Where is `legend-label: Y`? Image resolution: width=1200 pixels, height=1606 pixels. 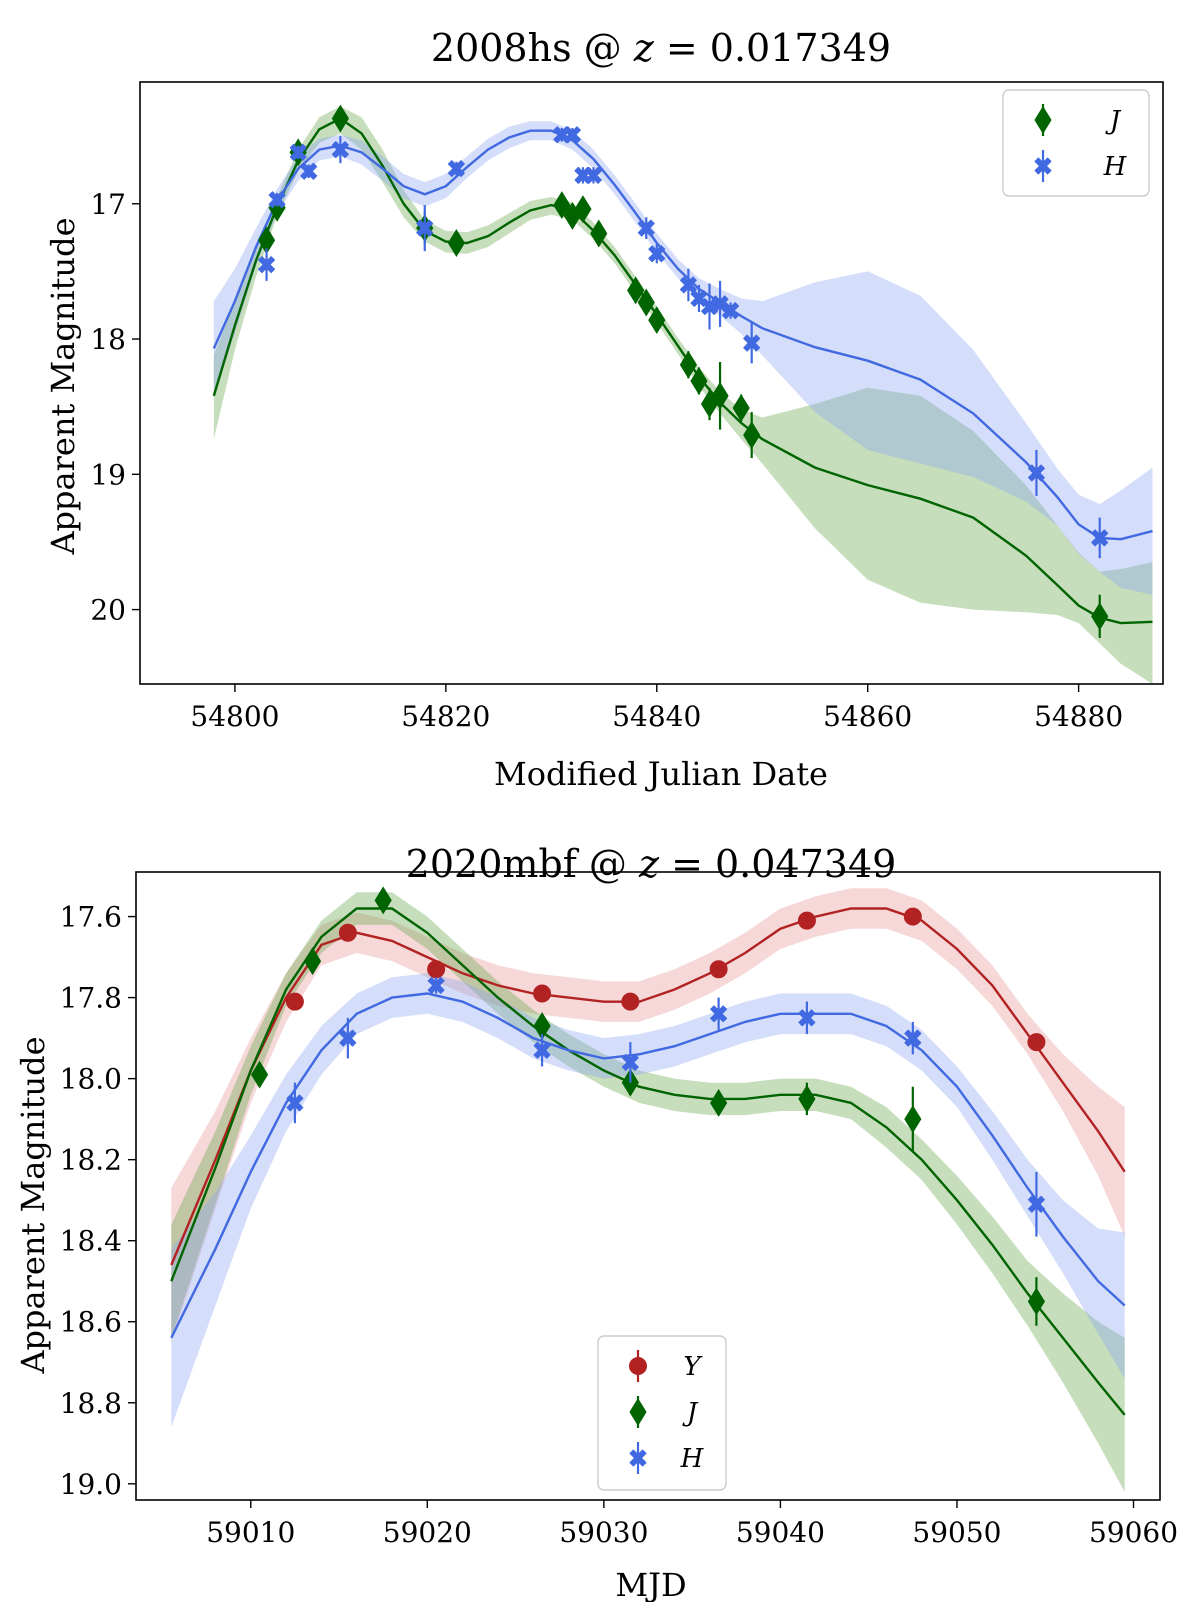 legend-label: Y is located at coordinates (693, 1367).